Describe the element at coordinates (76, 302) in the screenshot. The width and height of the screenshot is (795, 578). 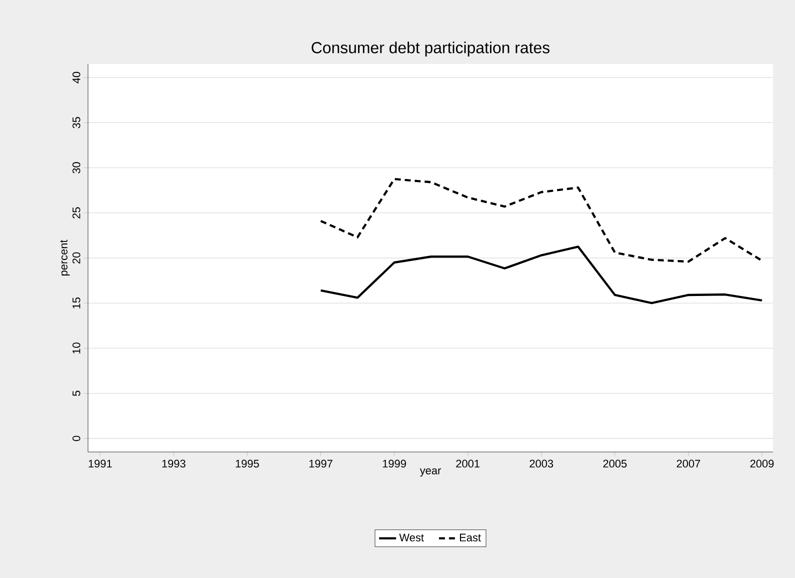
I see `y-tick-label: 15` at that location.